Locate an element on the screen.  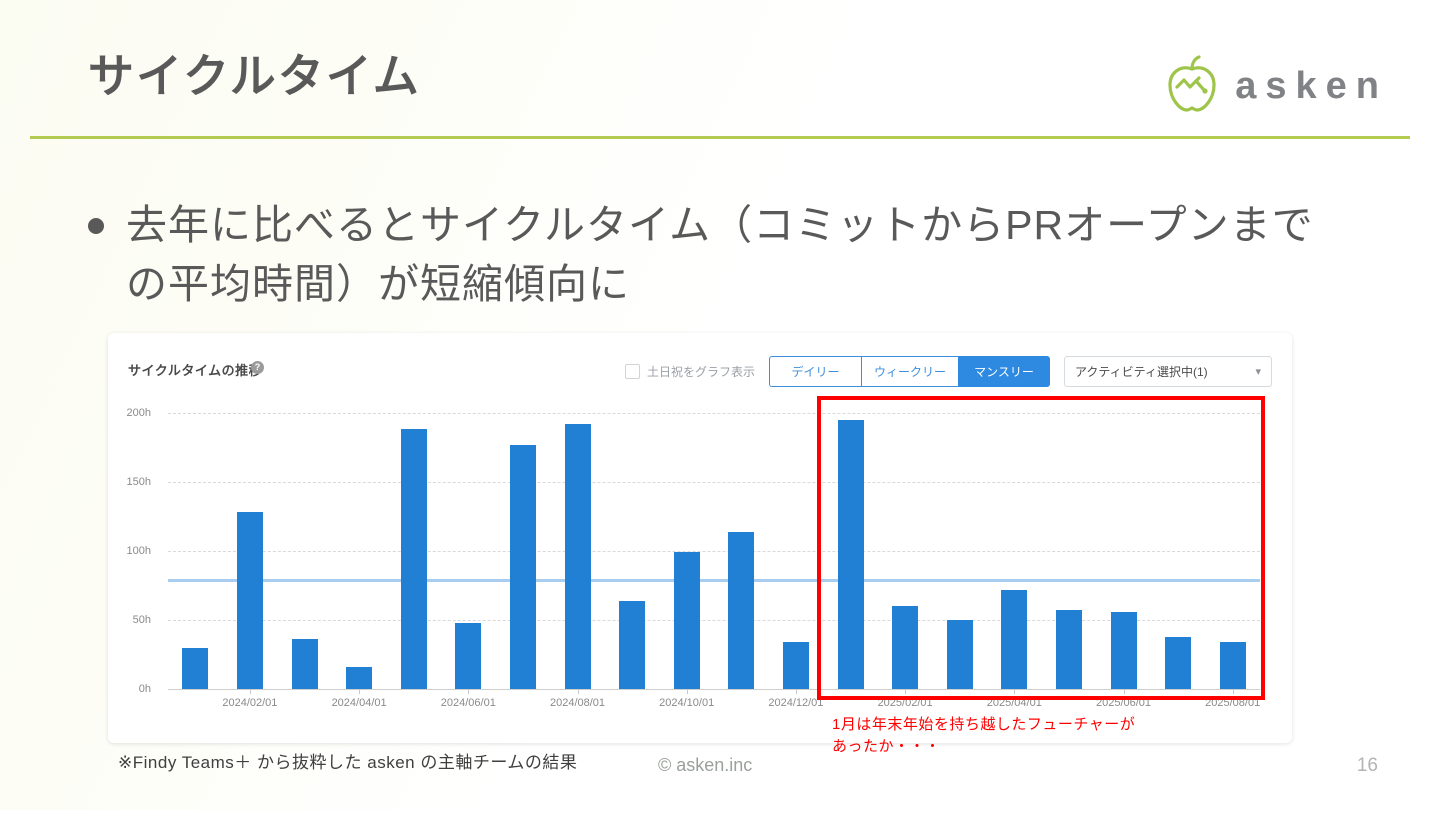
brand-logo: asken is located at coordinates (1276, 86).